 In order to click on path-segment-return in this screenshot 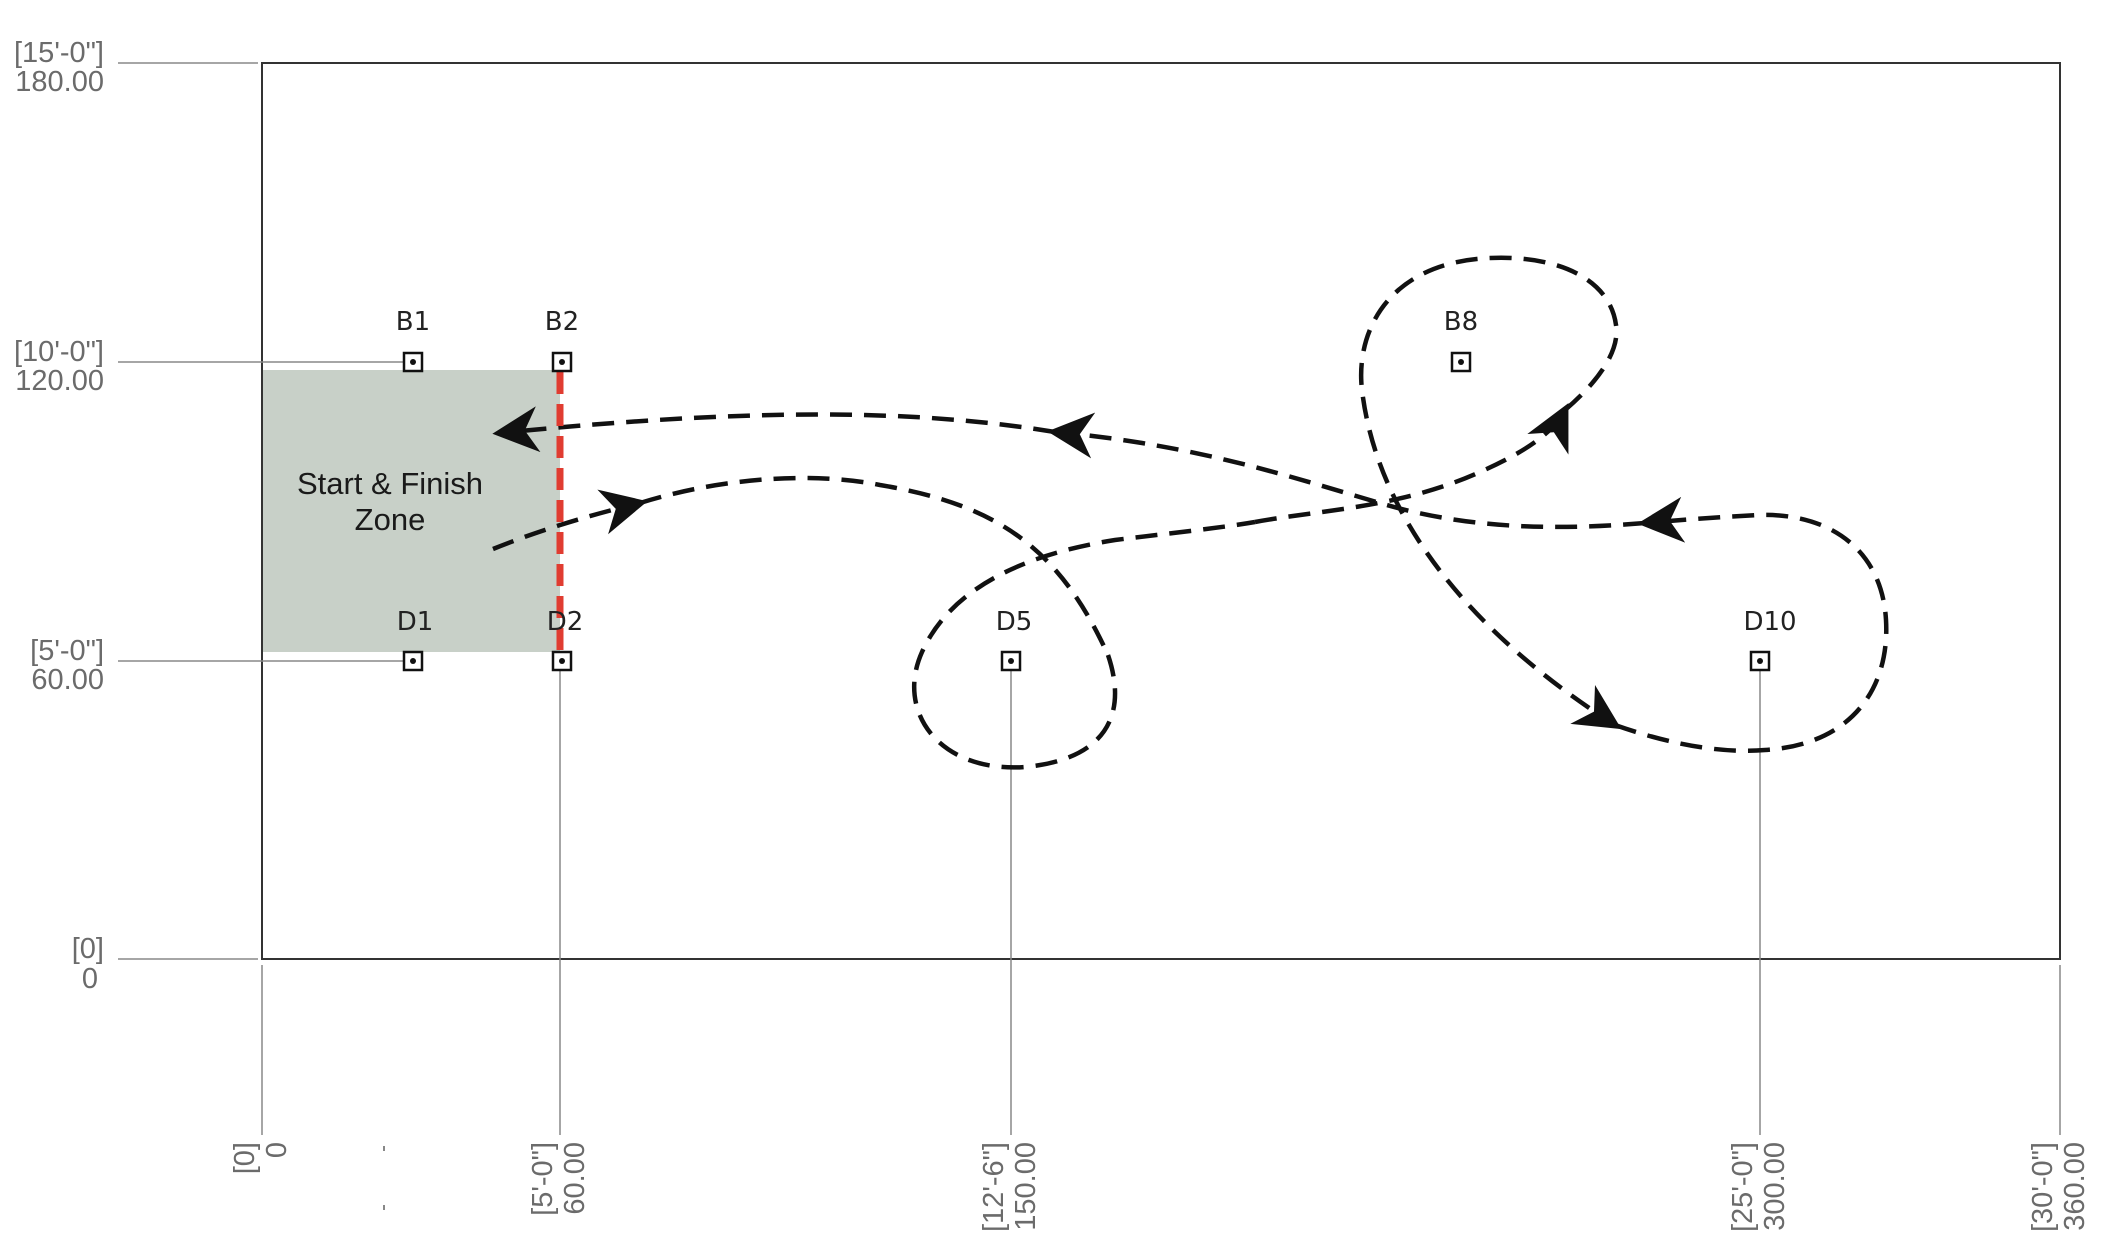, I will do `click(1346, 471)`.